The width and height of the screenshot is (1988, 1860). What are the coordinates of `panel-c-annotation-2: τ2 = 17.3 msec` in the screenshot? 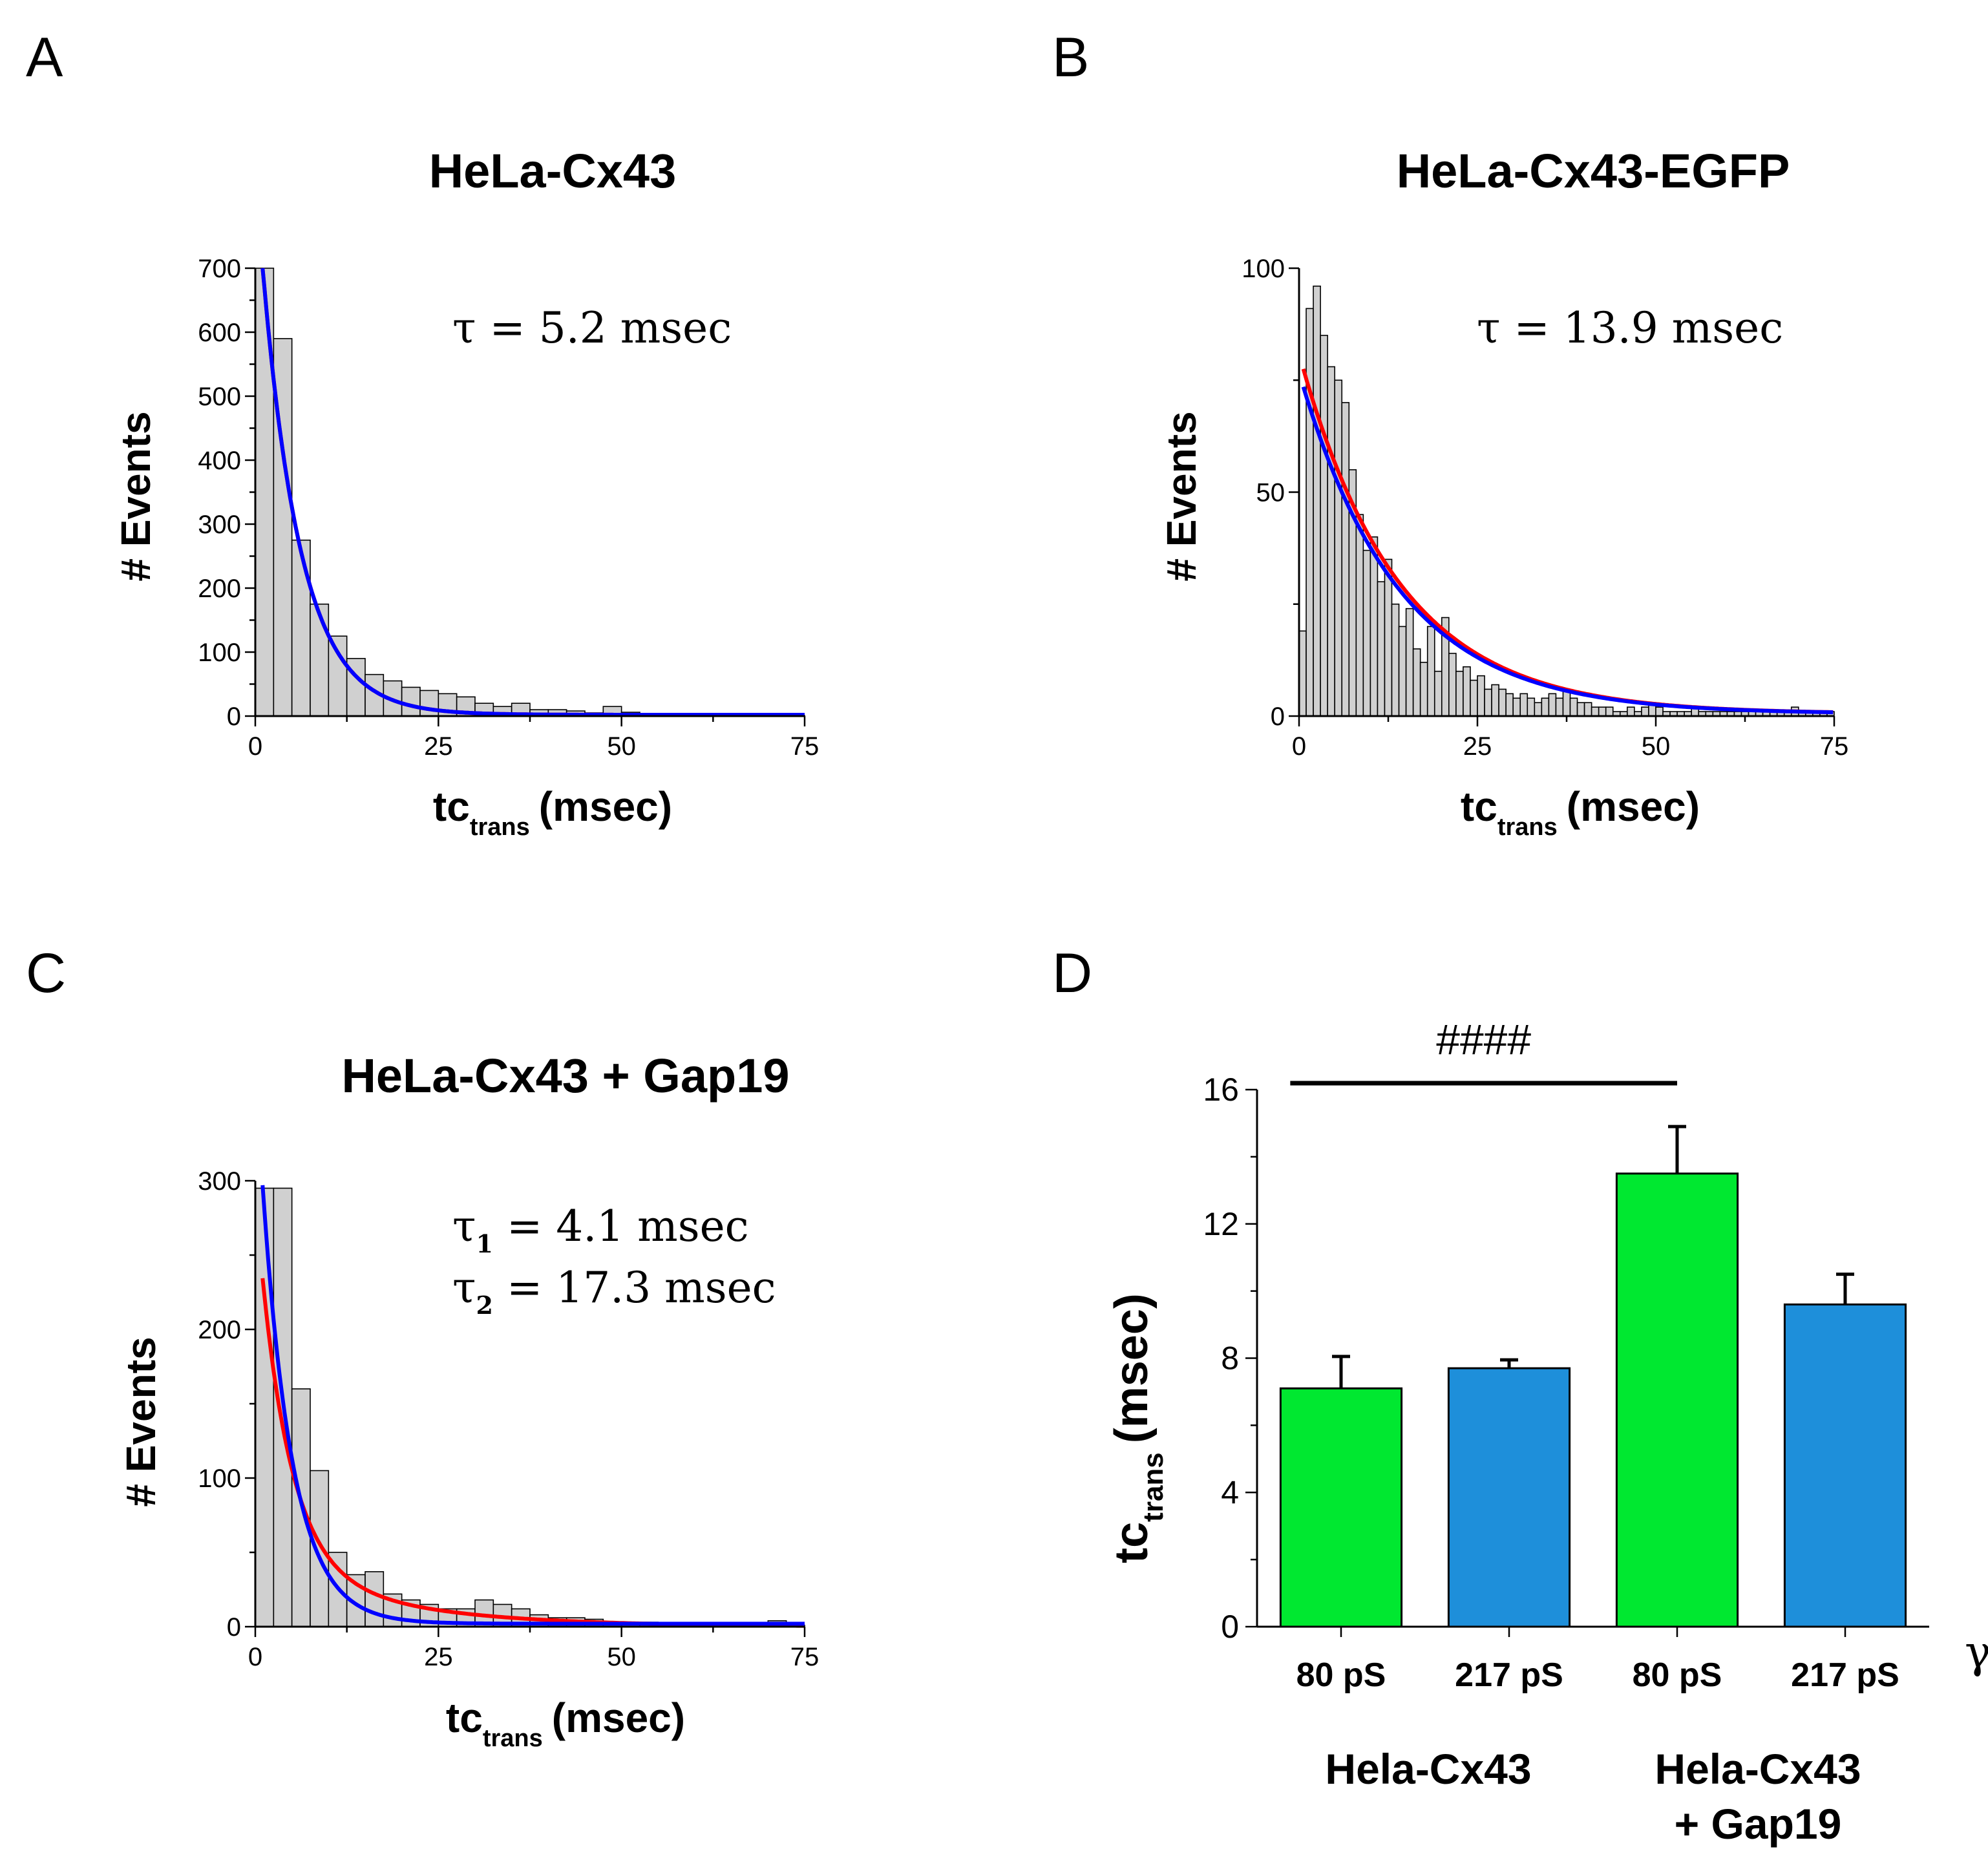 It's located at (614, 1291).